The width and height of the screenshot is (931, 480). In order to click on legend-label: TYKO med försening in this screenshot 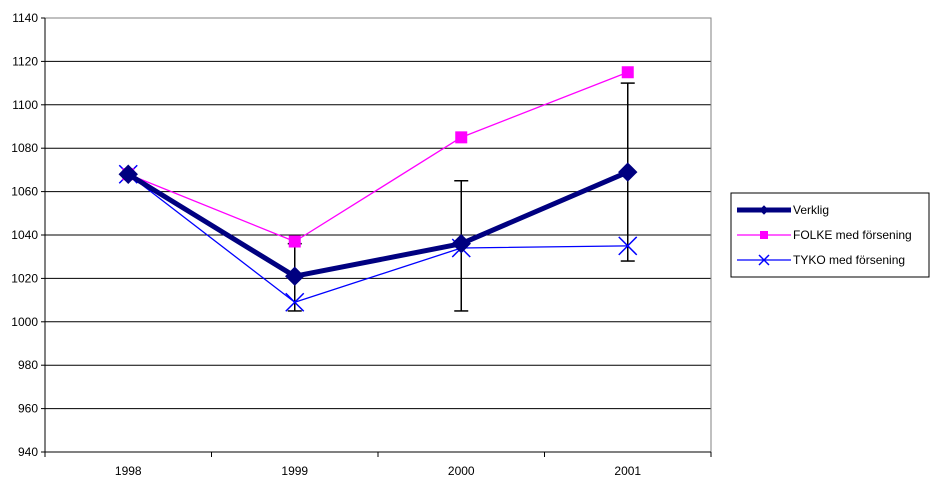, I will do `click(849, 260)`.